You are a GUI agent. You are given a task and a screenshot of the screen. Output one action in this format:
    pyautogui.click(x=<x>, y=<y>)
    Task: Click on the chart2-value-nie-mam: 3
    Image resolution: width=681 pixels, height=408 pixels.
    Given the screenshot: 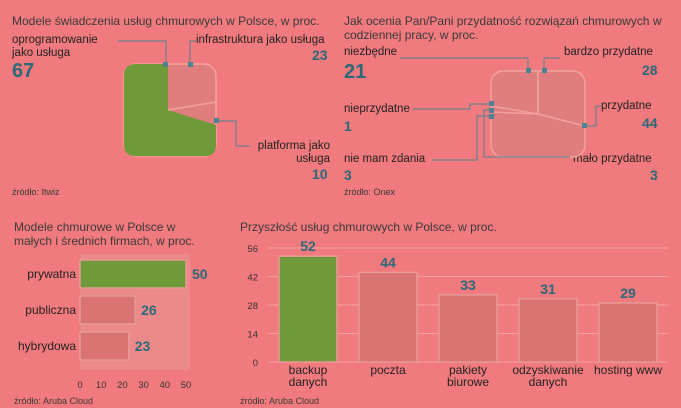 What is the action you would take?
    pyautogui.click(x=348, y=175)
    